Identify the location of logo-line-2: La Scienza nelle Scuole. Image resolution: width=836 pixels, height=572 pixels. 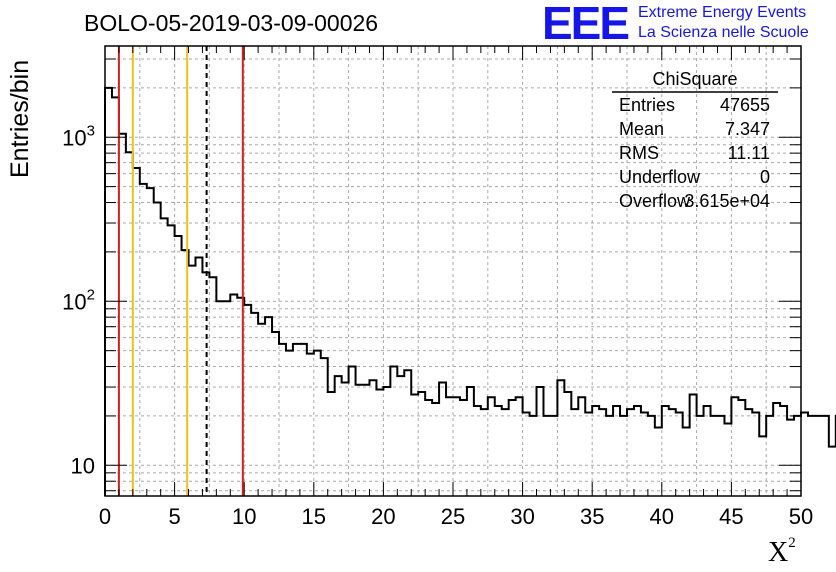
(723, 32).